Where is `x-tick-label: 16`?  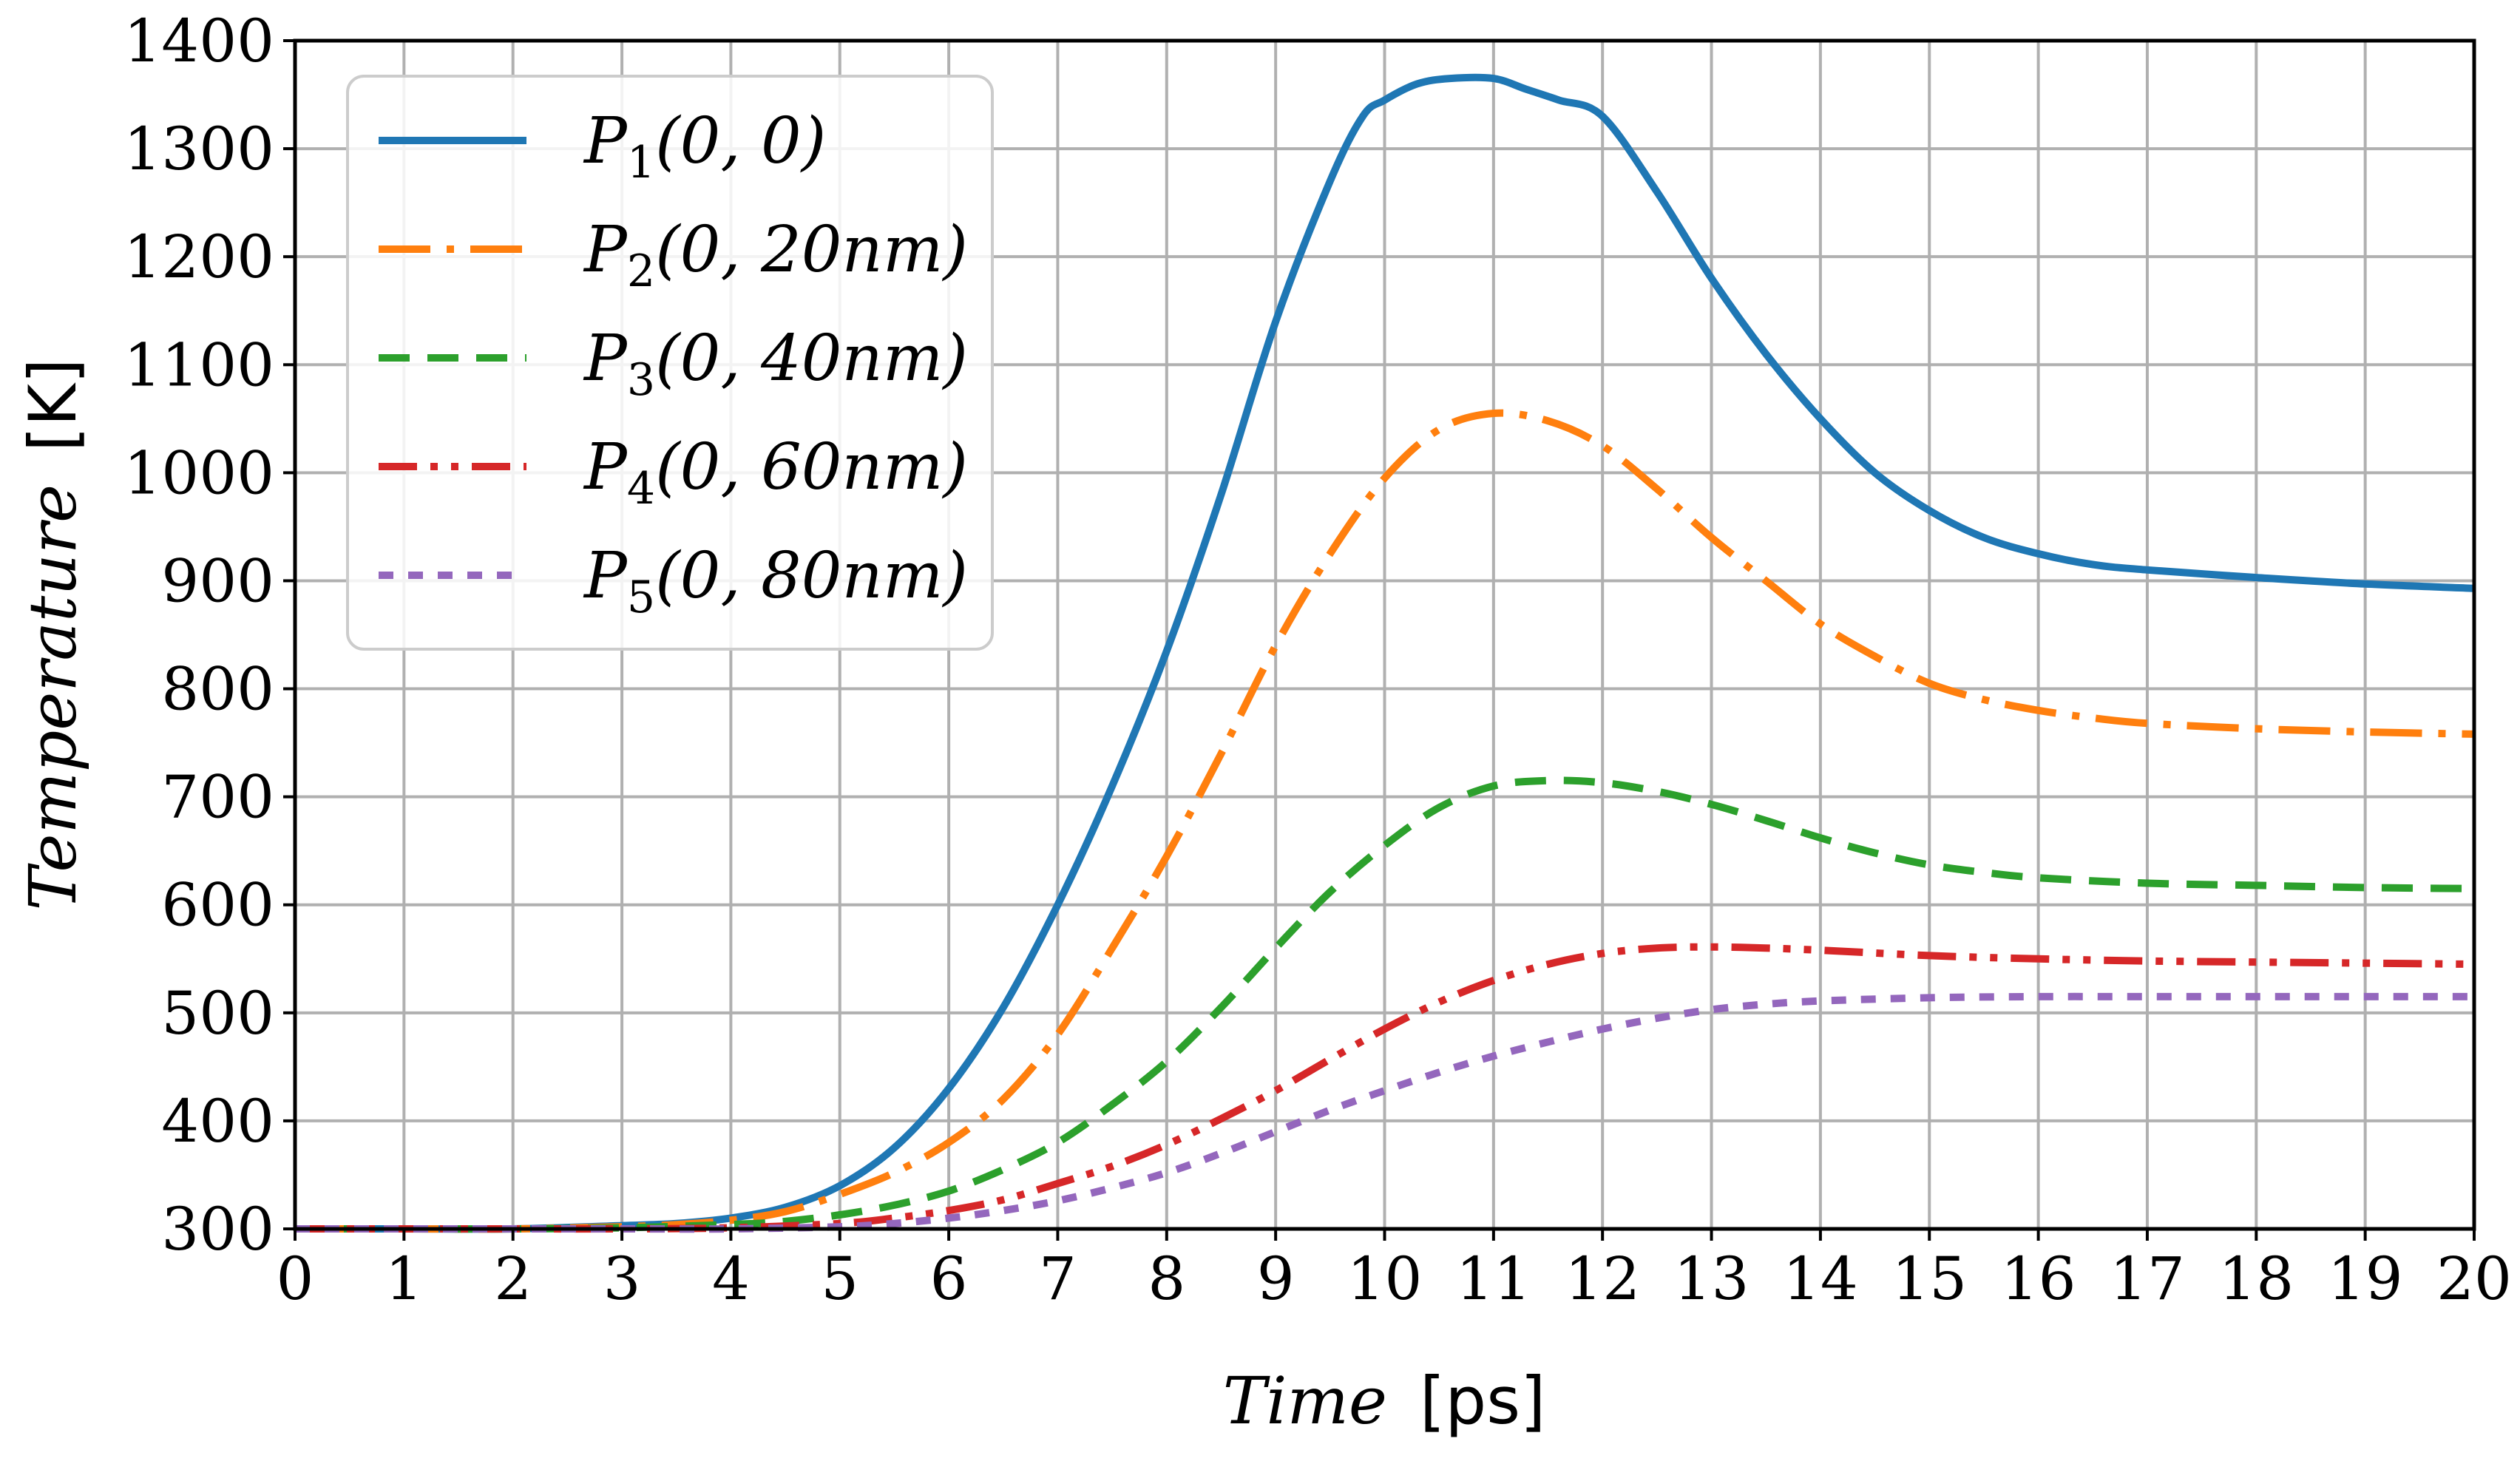
x-tick-label: 16 is located at coordinates (2039, 1279).